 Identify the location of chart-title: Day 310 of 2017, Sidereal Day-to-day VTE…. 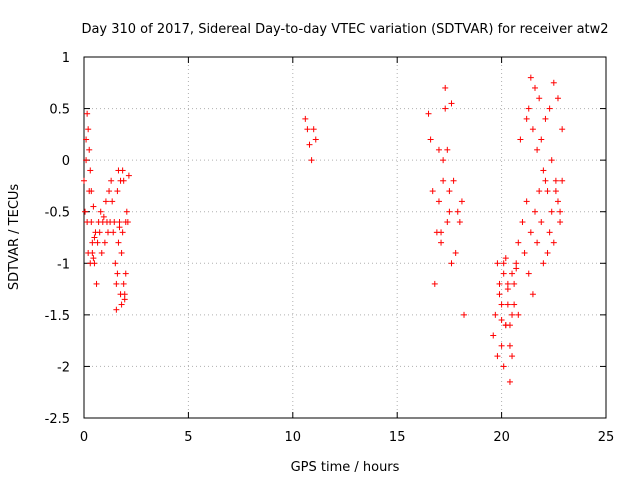
(344, 29).